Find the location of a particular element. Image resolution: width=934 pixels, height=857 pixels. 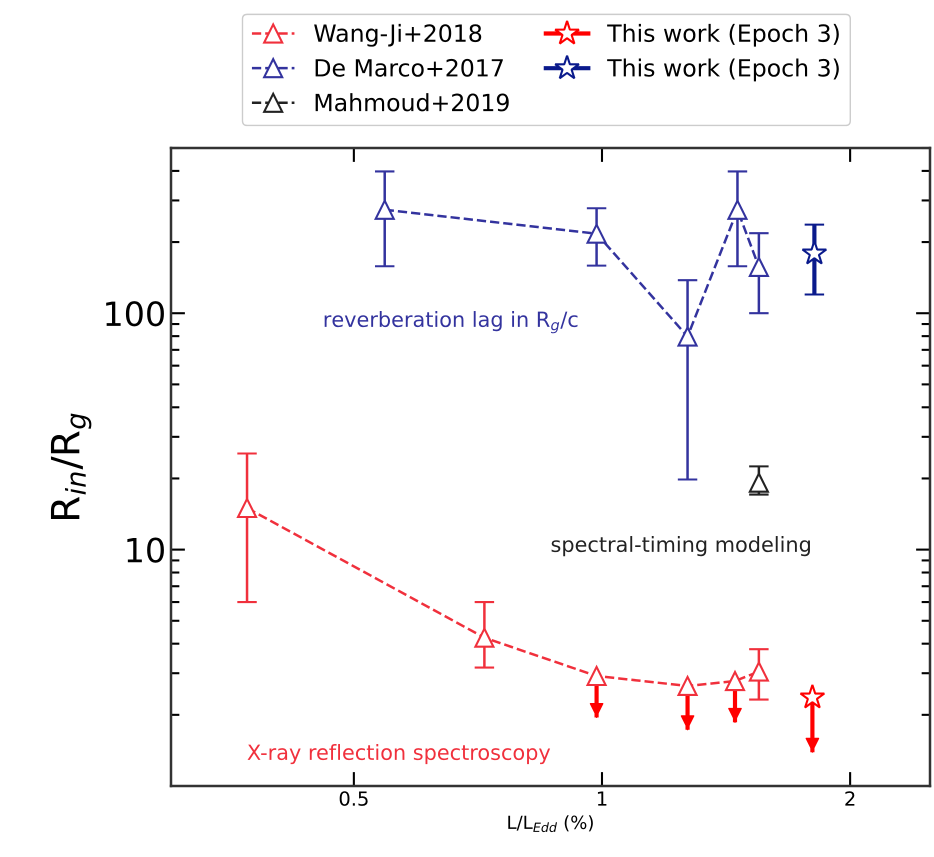

x-tick-label: 2 is located at coordinates (849, 798).